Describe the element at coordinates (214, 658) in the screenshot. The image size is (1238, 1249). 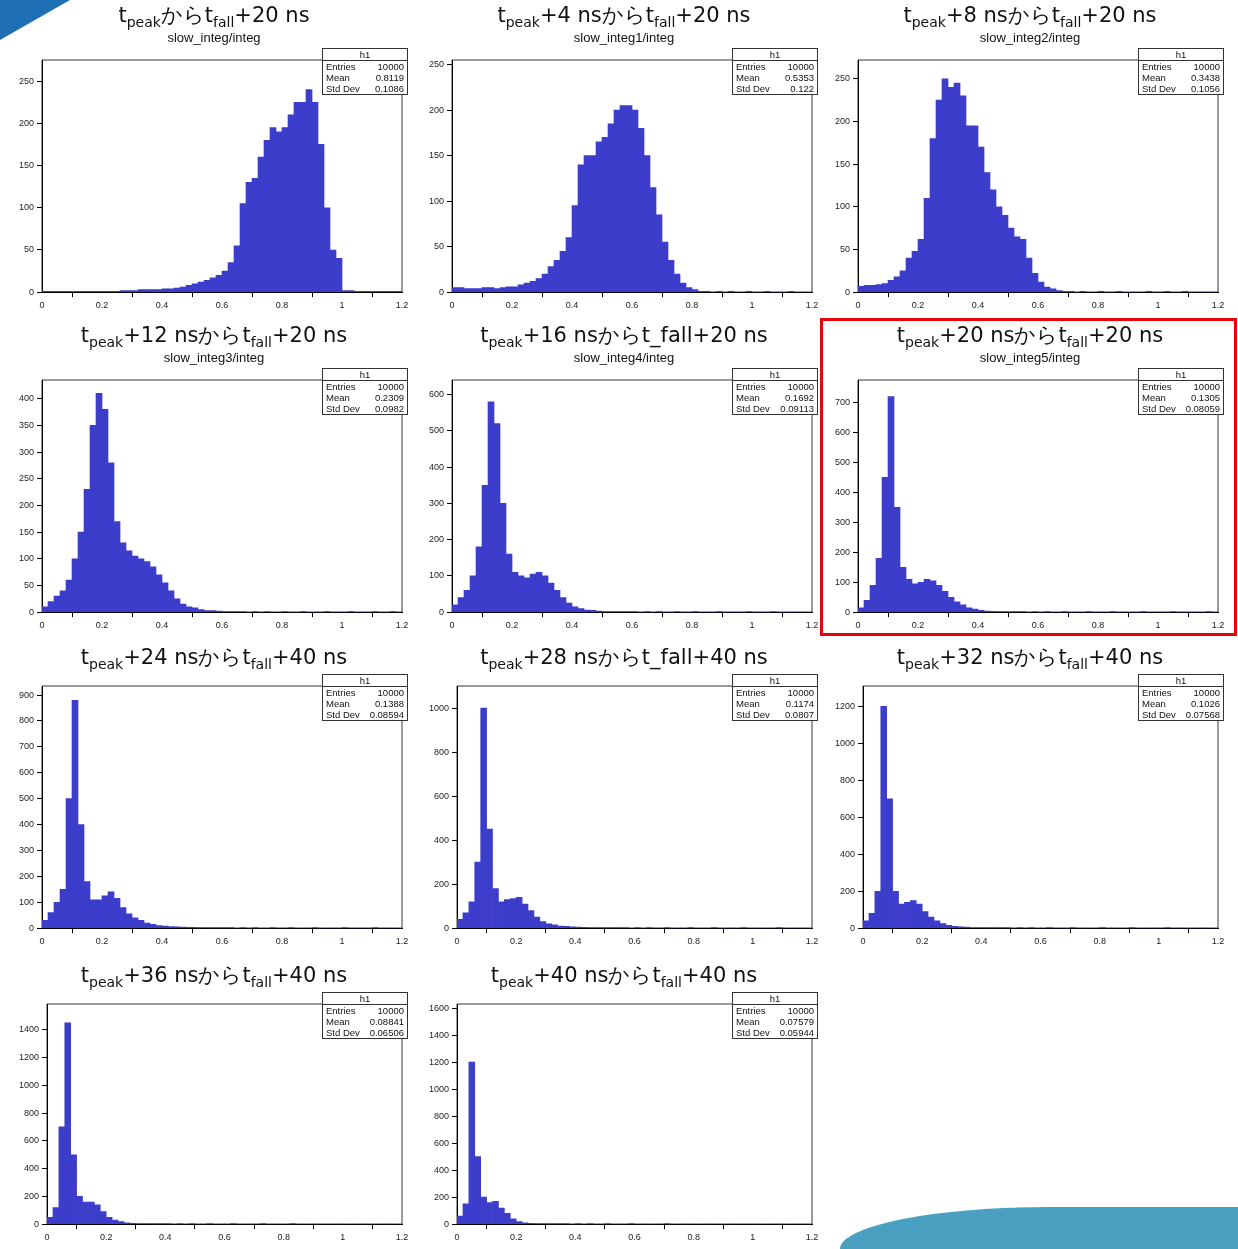
I see `chart-title: t$_{peak}$+24 nsからt$_{fall}$+40 ns` at that location.